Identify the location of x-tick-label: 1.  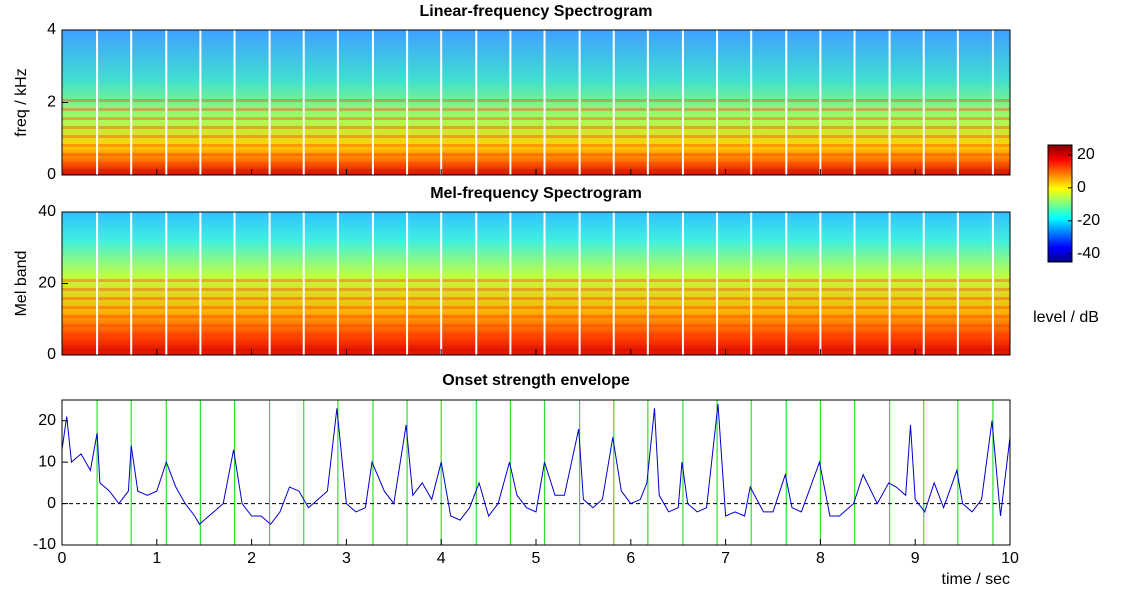
(156, 558).